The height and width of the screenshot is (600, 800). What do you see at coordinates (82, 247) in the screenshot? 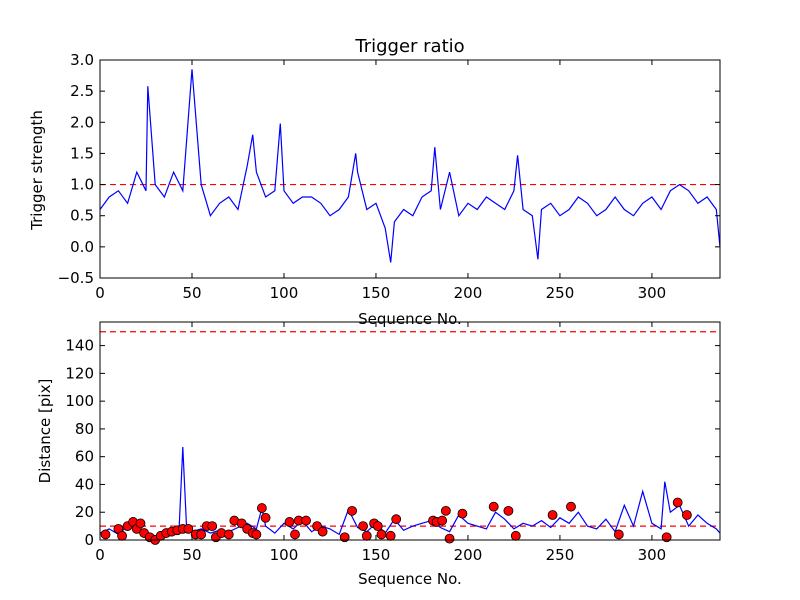
I see `y-tick-label: 0.0` at bounding box center [82, 247].